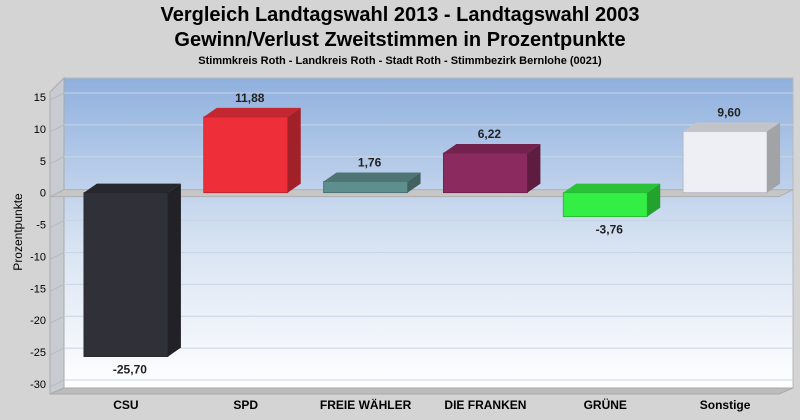 This screenshot has width=800, height=420. Describe the element at coordinates (125, 405) in the screenshot. I see `x-category-label: CSU` at that location.